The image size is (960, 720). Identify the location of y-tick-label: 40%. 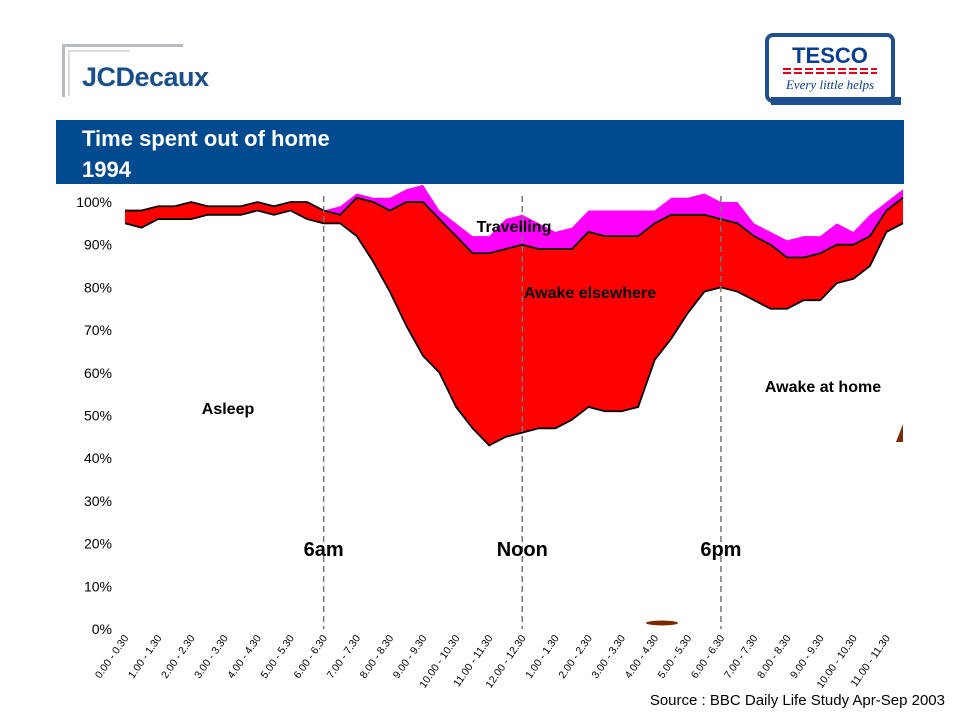
(98, 458).